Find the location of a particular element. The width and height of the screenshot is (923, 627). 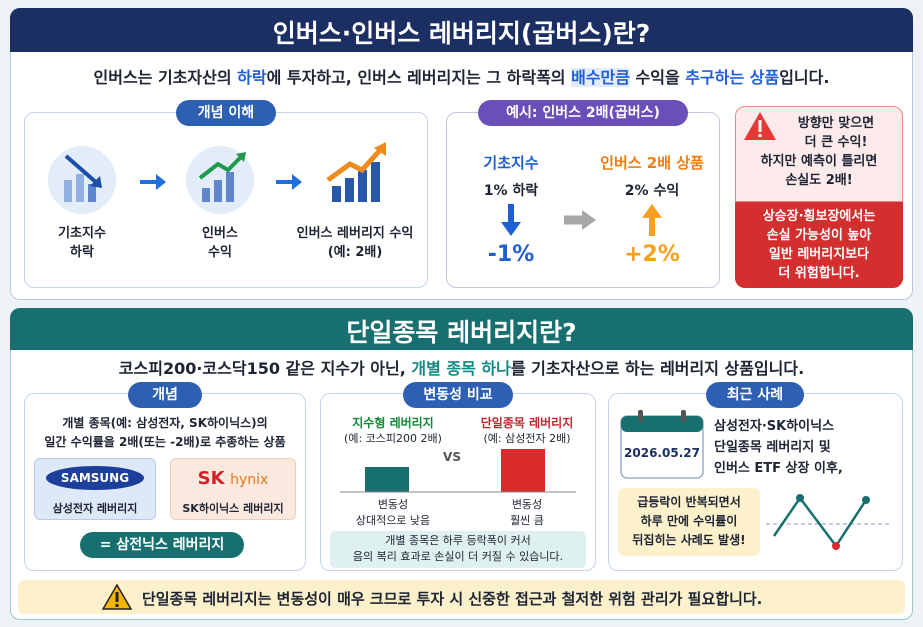

step: 인버스 레버리지 수익 (예: 2배) is located at coordinates (355, 241).